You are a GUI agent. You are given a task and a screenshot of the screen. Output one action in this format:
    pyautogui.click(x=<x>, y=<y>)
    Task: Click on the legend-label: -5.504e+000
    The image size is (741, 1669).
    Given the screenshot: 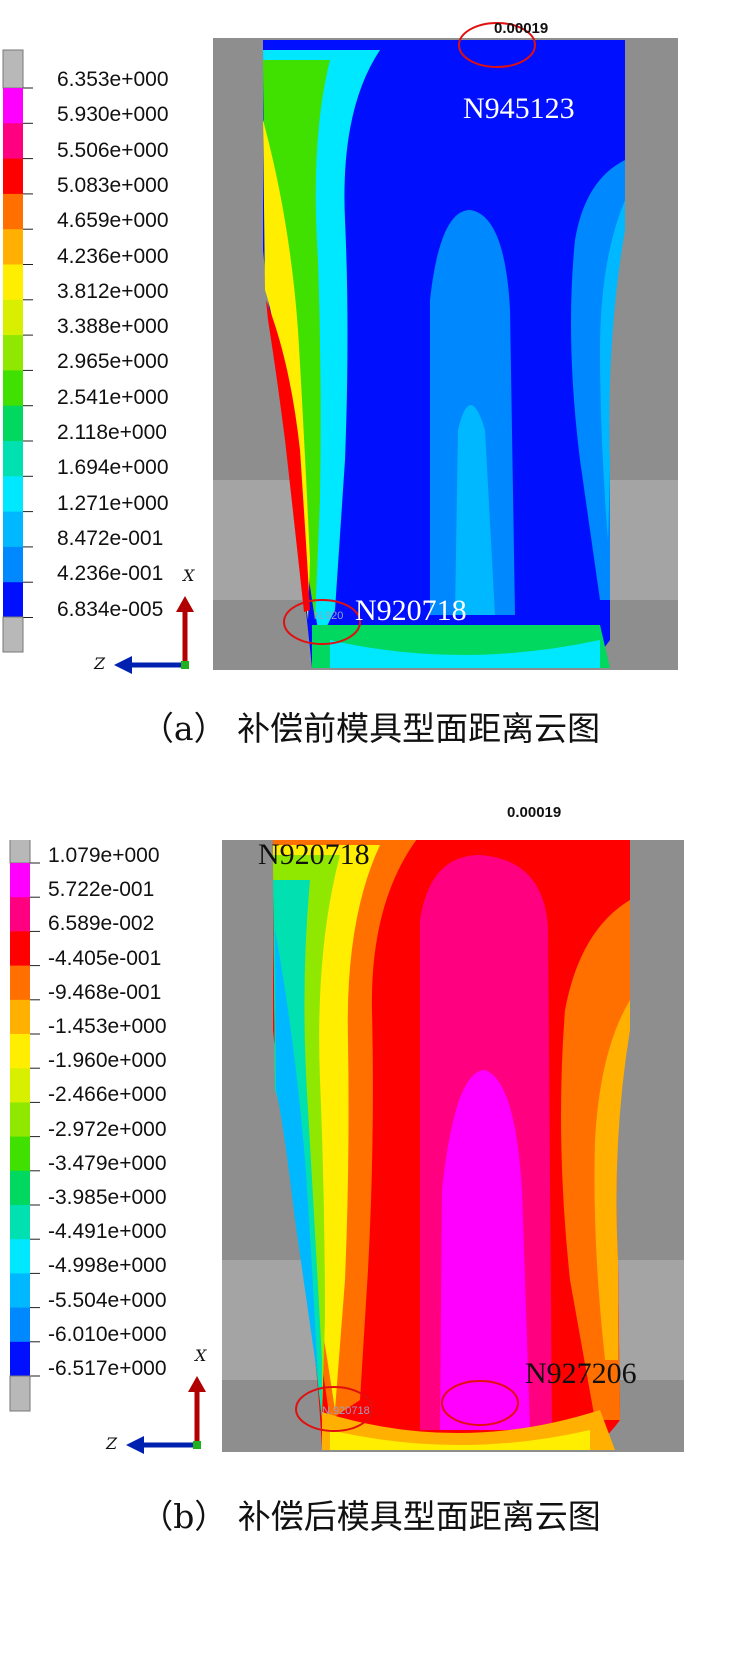 What is the action you would take?
    pyautogui.click(x=107, y=1300)
    